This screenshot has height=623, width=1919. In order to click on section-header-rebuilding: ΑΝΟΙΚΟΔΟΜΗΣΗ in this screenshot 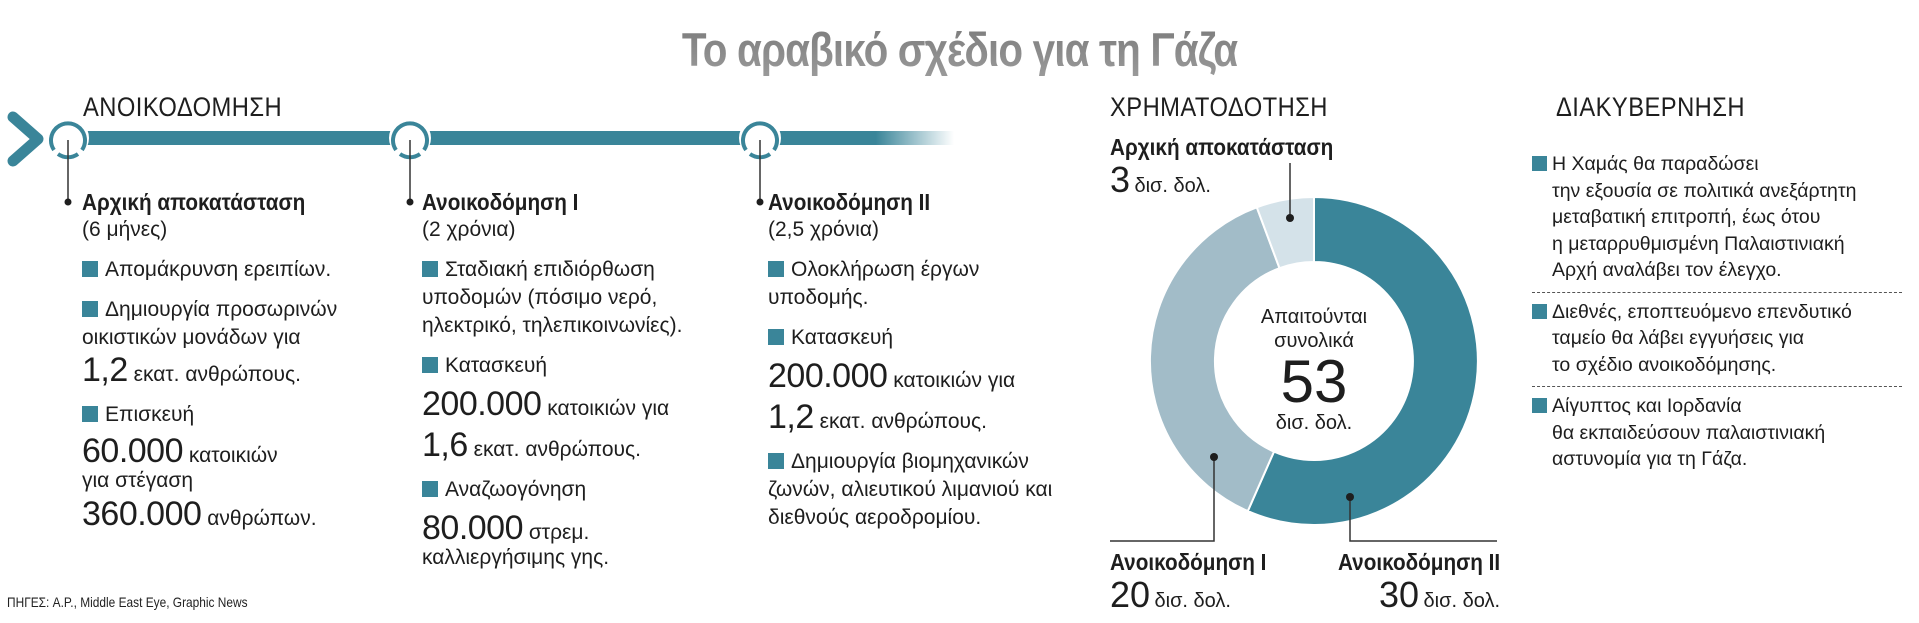, I will do `click(183, 107)`.